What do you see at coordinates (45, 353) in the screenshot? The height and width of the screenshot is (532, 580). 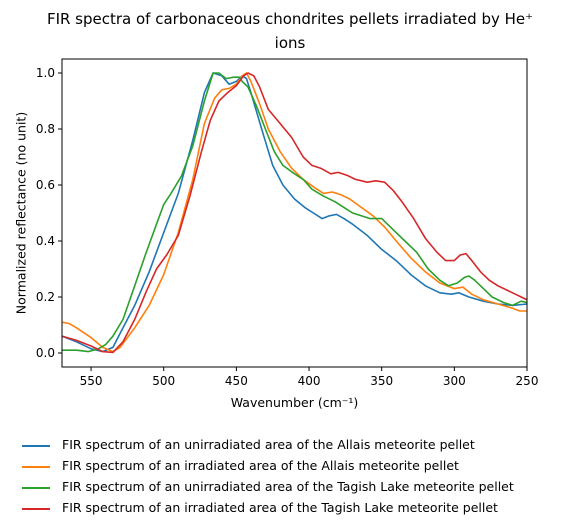 I see `y-tick-label: 0.0` at bounding box center [45, 353].